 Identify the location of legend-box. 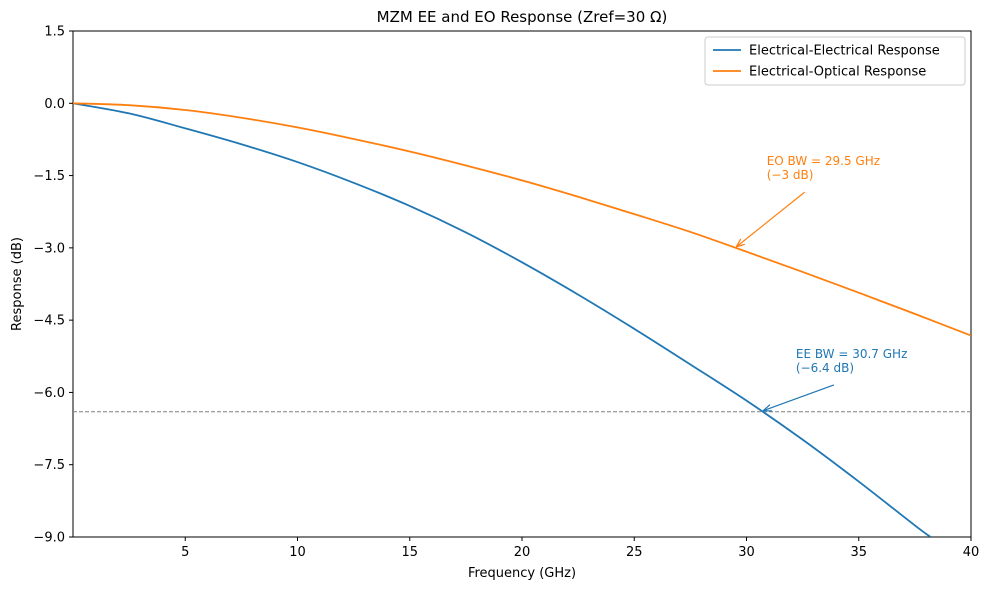
(835, 61).